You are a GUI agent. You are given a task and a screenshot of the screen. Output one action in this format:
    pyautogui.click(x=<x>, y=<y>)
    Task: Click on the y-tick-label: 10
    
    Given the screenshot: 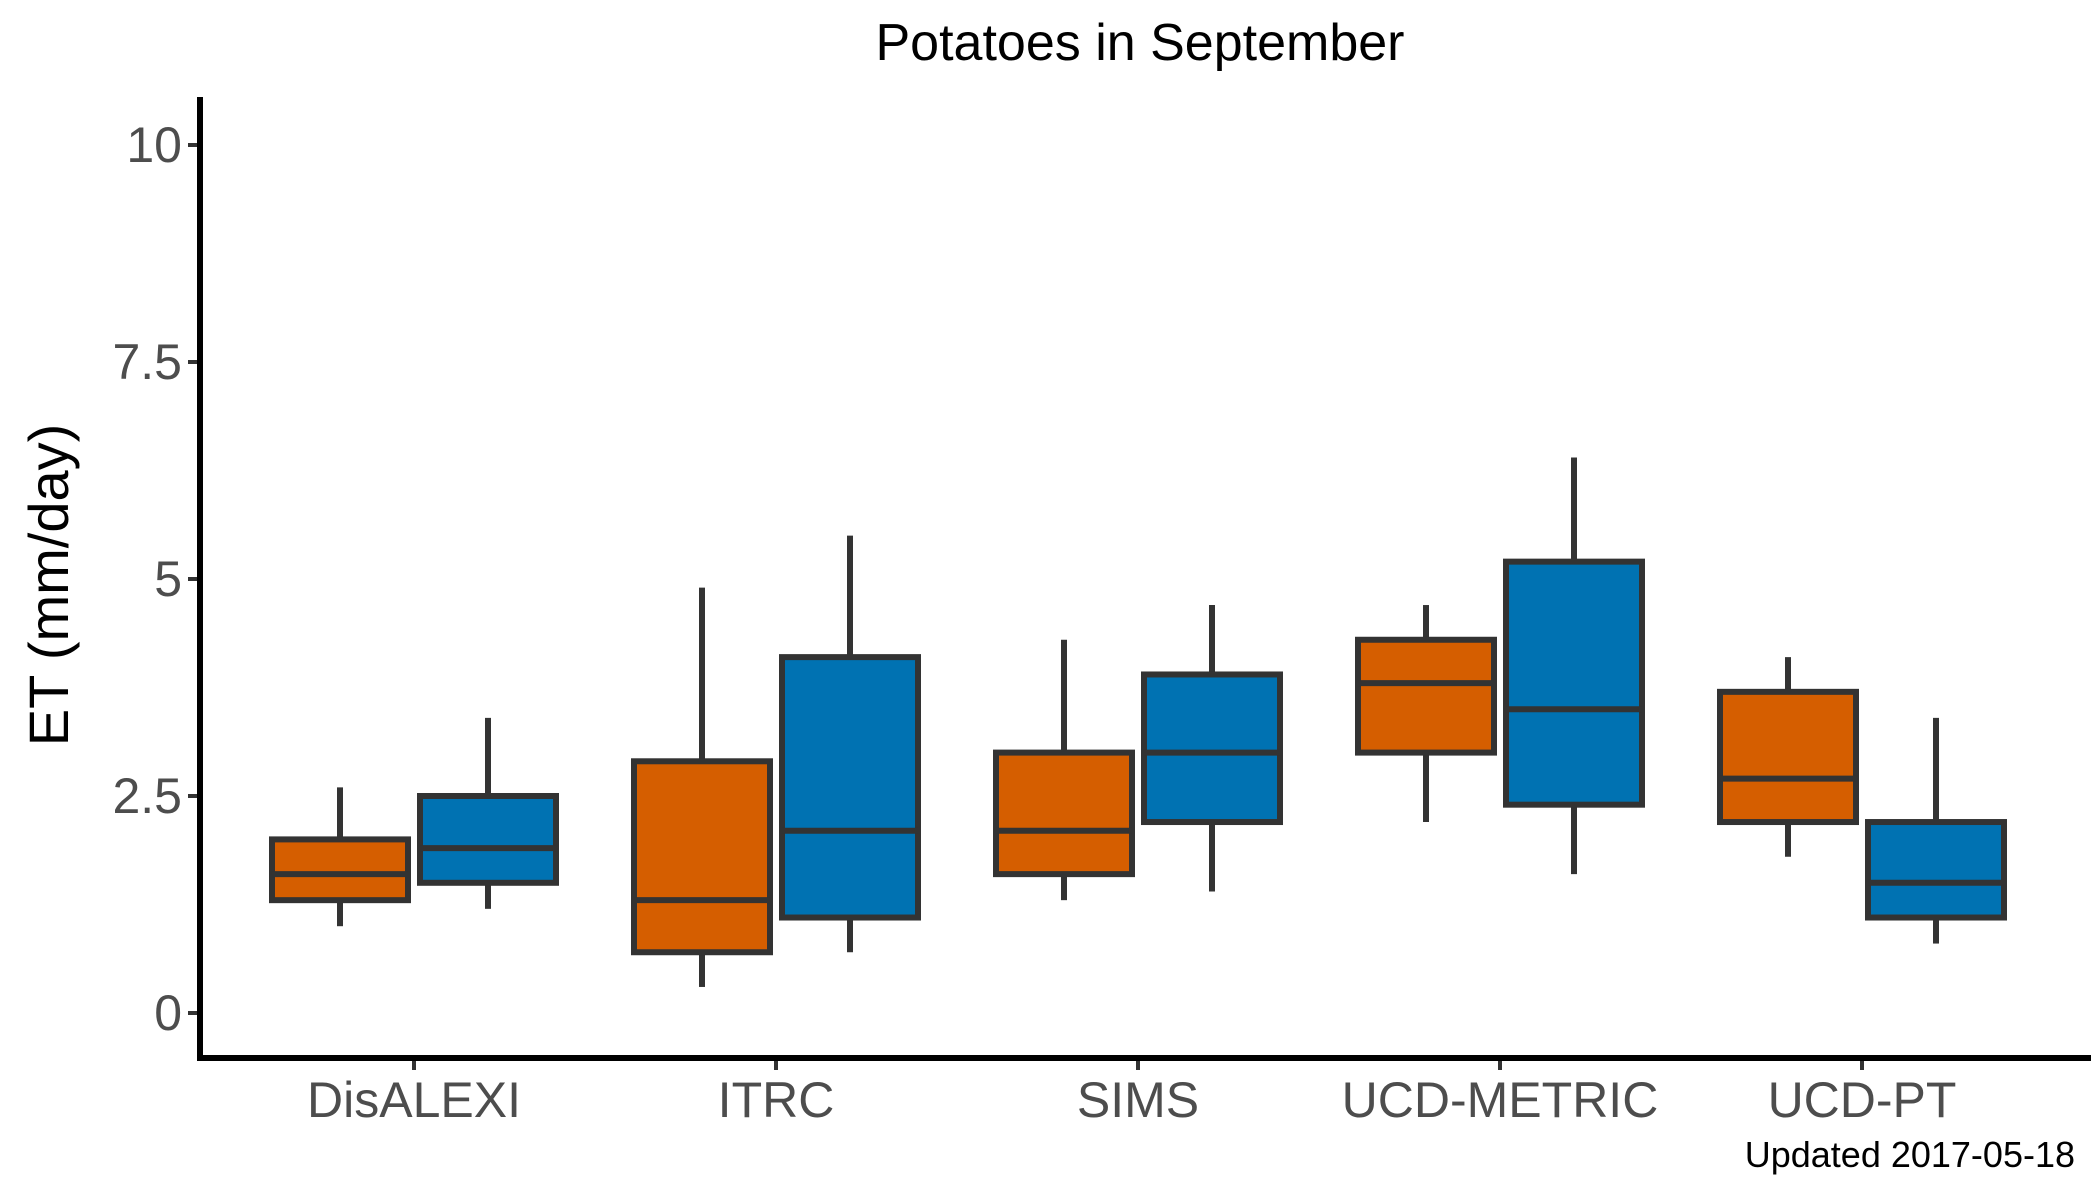 What is the action you would take?
    pyautogui.click(x=154, y=145)
    